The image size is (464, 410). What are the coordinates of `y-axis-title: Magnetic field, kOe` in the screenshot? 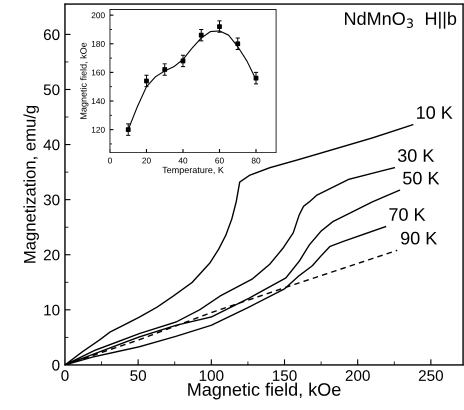 It's located at (84, 80).